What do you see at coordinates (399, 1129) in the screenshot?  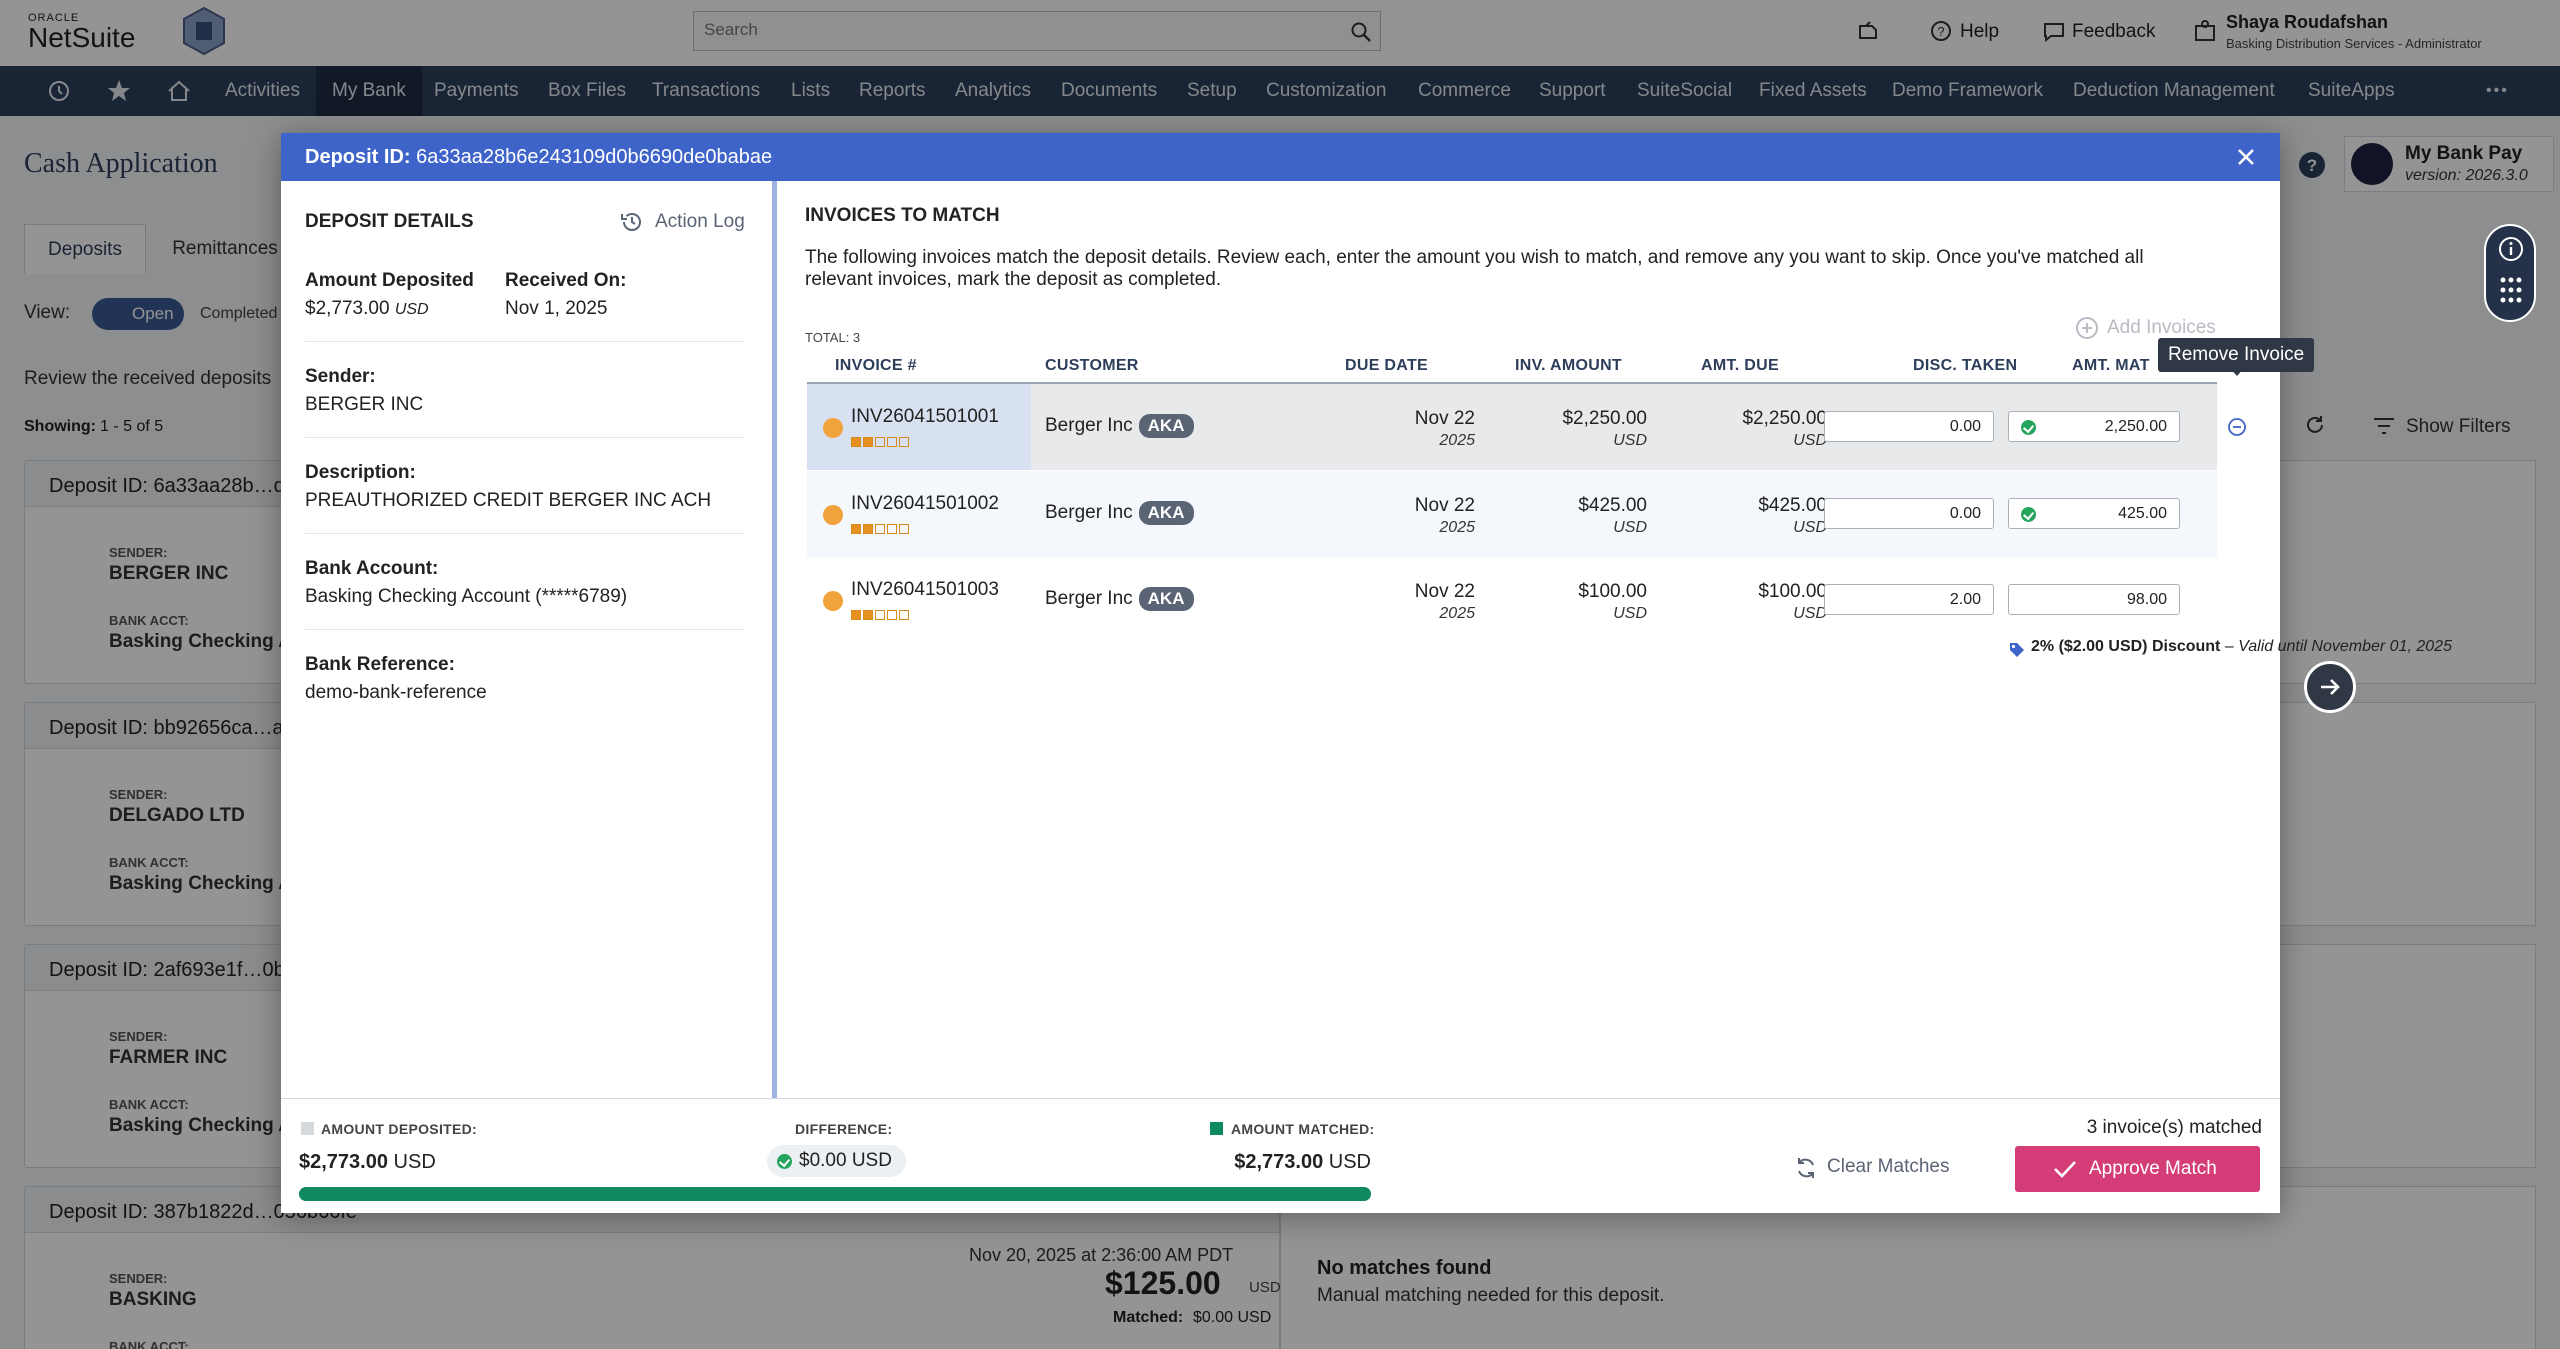 I see `amount-deposited-footer-label: AMOUNT DEPOSITED:` at bounding box center [399, 1129].